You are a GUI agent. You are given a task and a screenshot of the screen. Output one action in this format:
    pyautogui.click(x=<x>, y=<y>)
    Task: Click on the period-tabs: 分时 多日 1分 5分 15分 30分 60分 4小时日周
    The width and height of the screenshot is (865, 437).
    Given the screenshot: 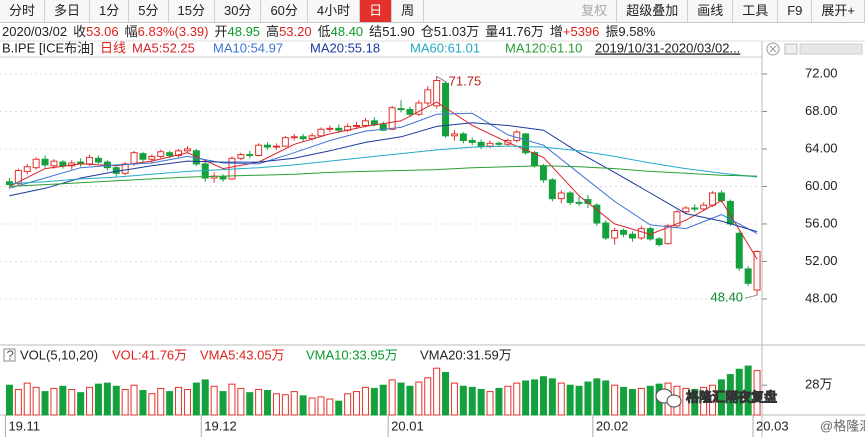 What is the action you would take?
    pyautogui.click(x=212, y=11)
    